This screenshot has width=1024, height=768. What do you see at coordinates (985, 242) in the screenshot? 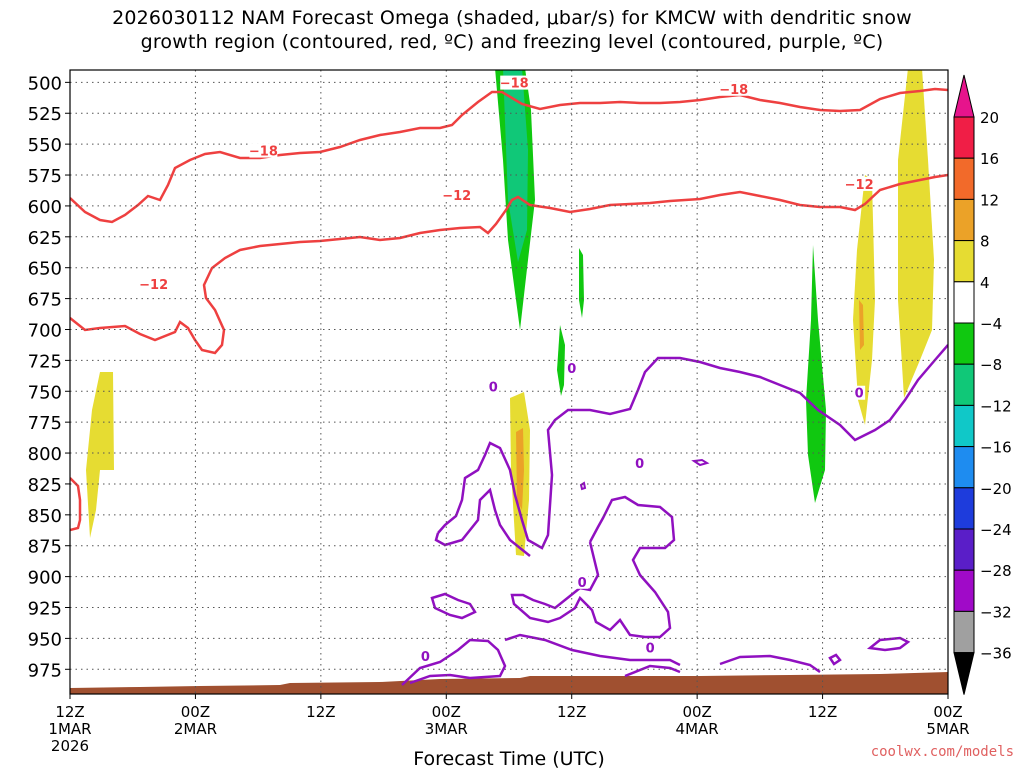
I see `colorbar-label: 8` at bounding box center [985, 242].